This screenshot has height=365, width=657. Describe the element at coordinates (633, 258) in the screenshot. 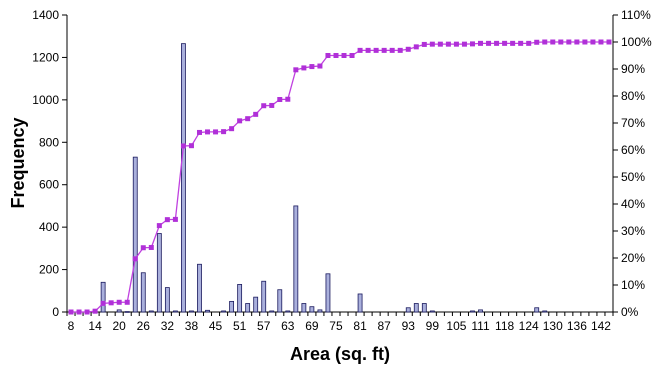

I see `right-y-tick-label: 20%` at that location.